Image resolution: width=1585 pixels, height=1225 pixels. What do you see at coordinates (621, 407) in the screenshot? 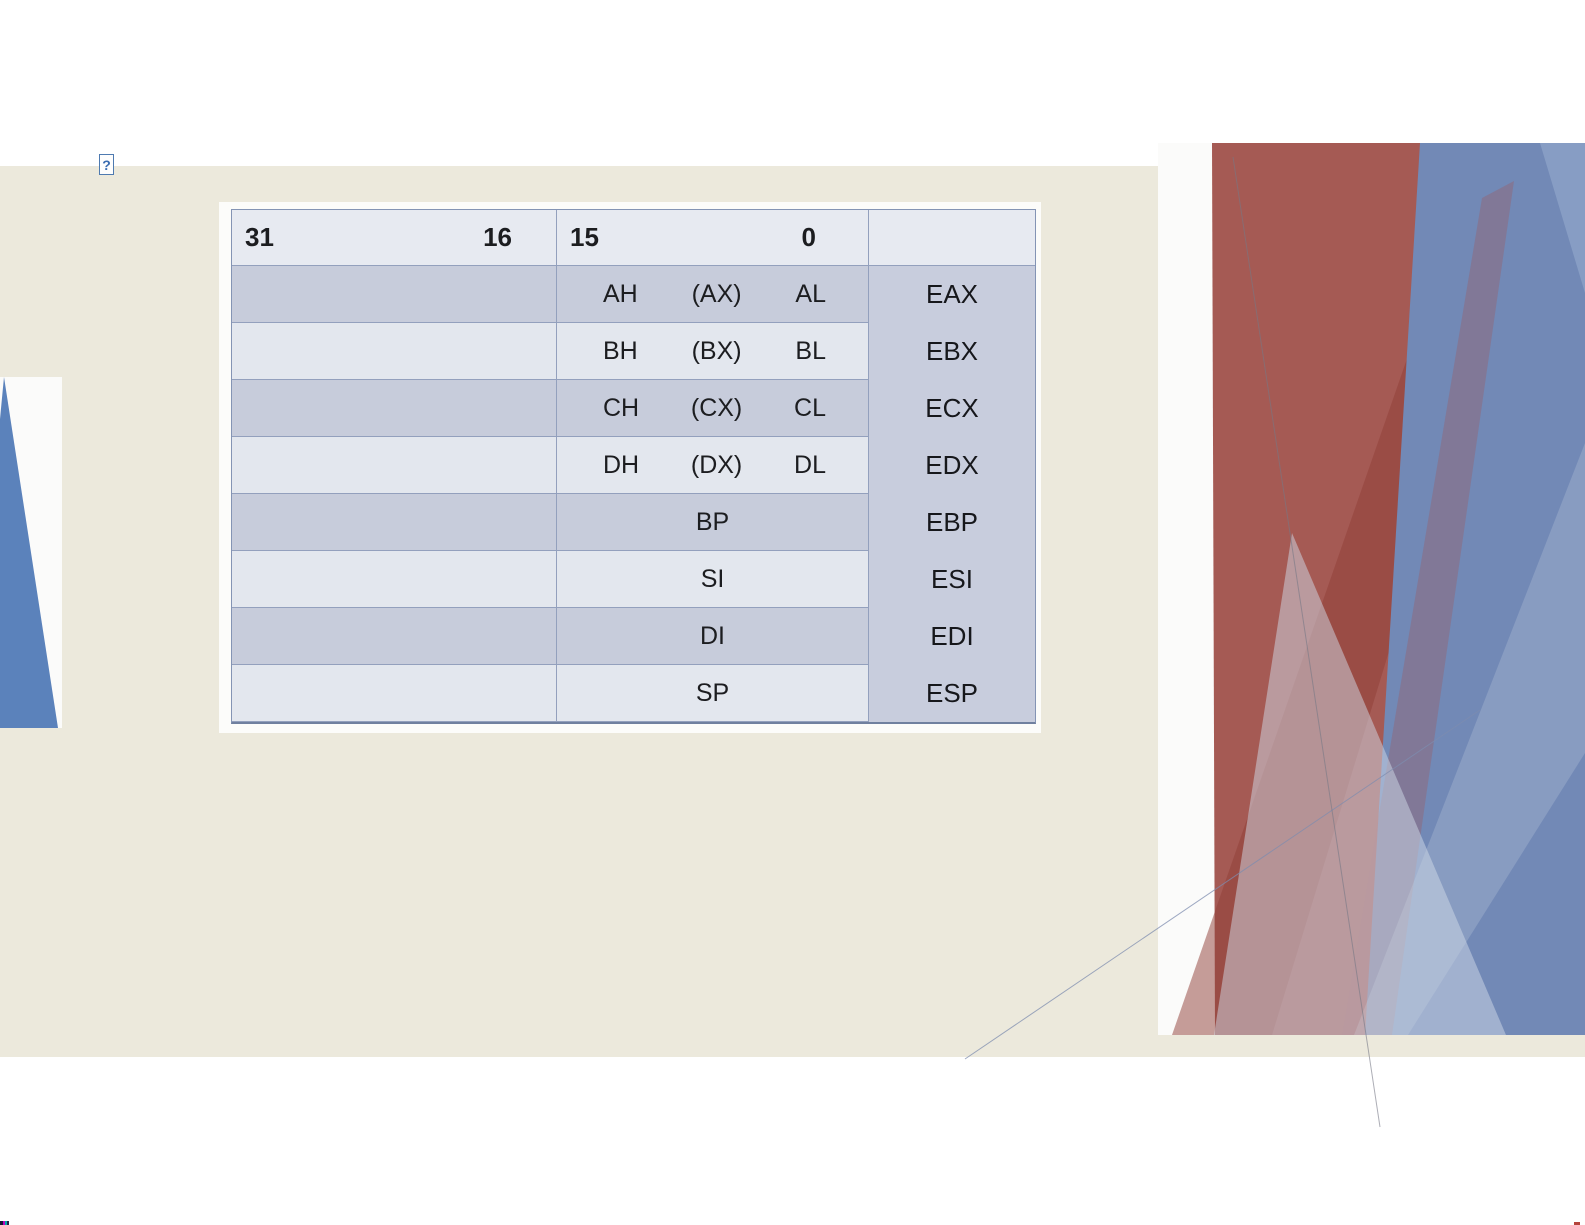
I see `reg-ch-label: CH` at bounding box center [621, 407].